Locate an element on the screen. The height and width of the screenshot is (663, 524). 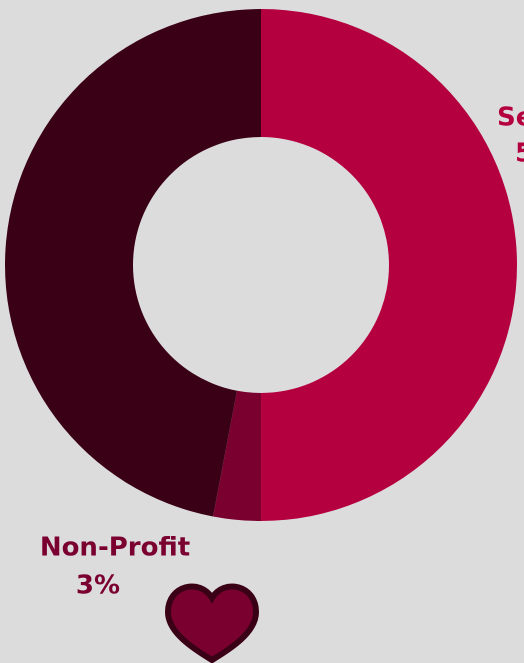
heart-icon is located at coordinates (212, 623).